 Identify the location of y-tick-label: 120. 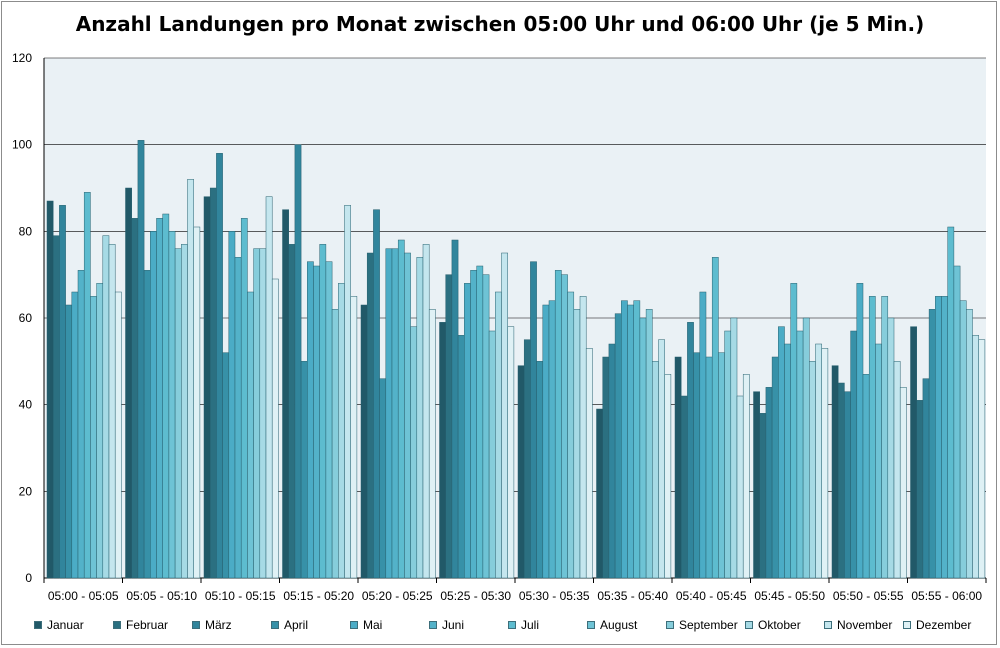
(22, 58).